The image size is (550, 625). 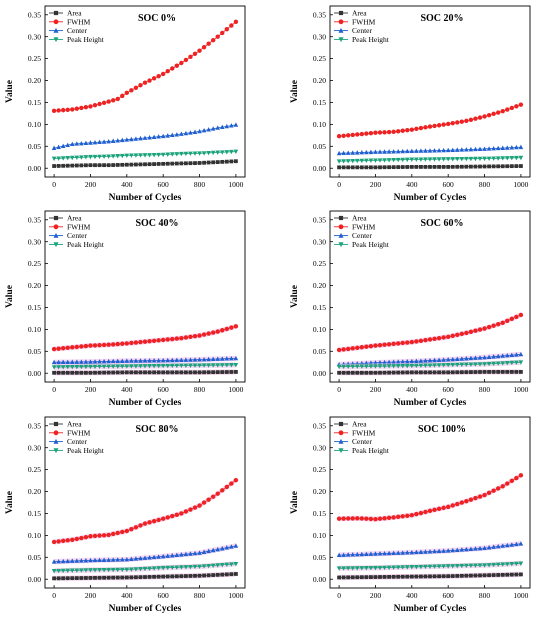 What do you see at coordinates (319, 285) in the screenshot?
I see `y-tick-label: 0.20` at bounding box center [319, 285].